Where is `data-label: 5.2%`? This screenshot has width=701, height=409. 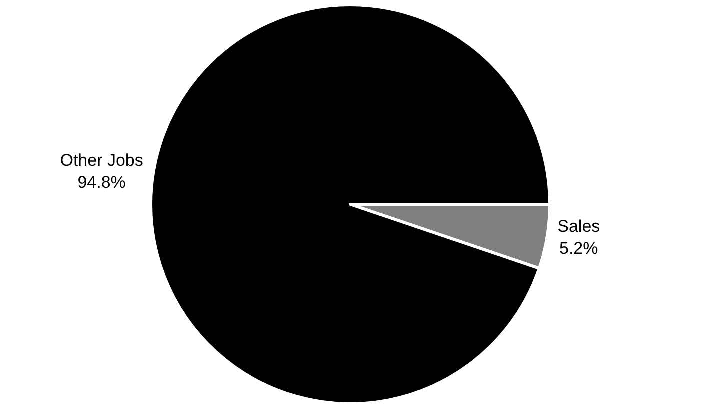
data-label: 5.2% is located at coordinates (579, 248).